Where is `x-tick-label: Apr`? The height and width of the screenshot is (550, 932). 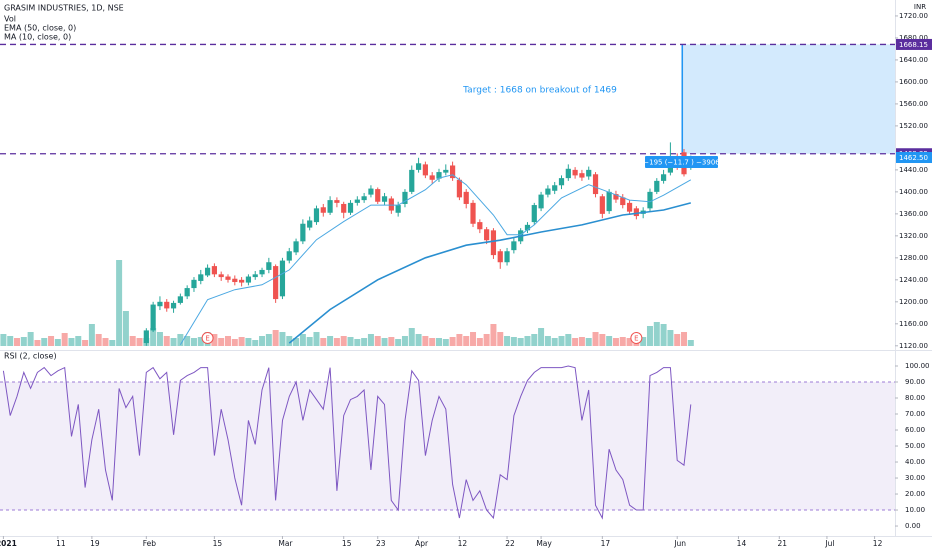
x-tick-label: Apr is located at coordinates (422, 543).